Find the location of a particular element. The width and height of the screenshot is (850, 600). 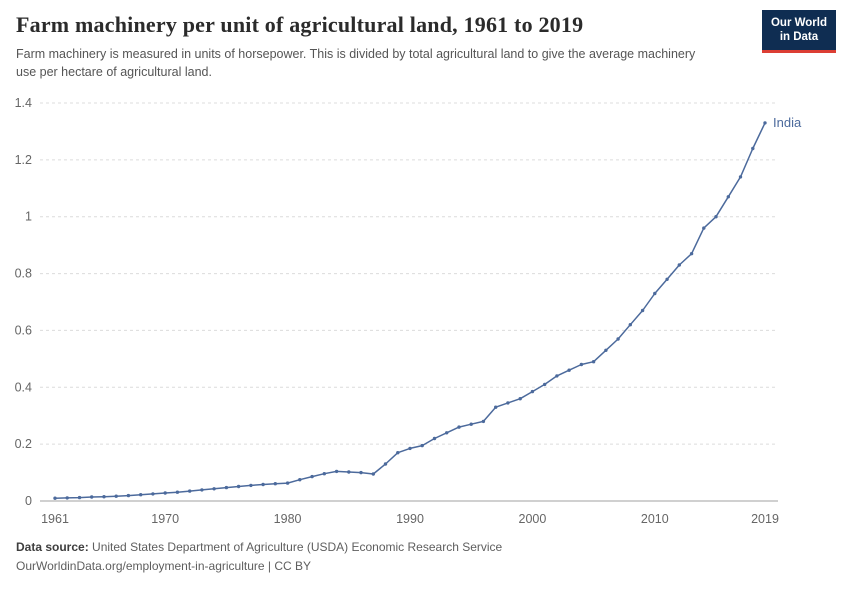

y-tick-label: 0.6 is located at coordinates (23, 331).